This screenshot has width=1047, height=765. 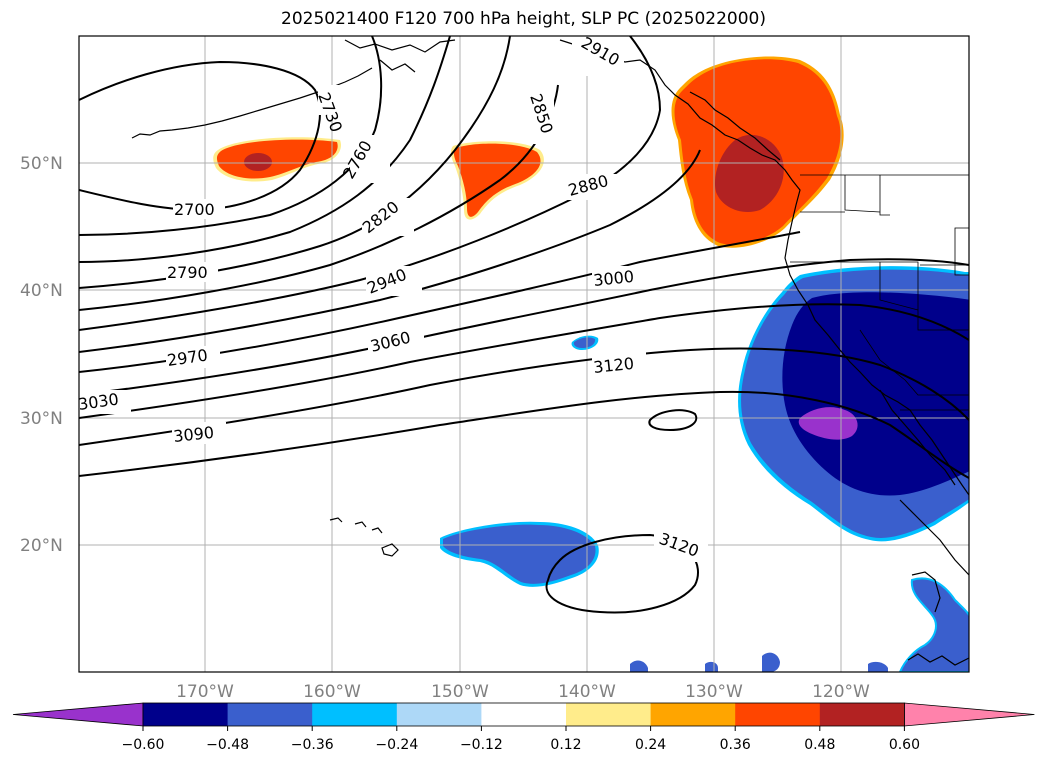 What do you see at coordinates (613, 278) in the screenshot?
I see `contour-label-3000: 3000` at bounding box center [613, 278].